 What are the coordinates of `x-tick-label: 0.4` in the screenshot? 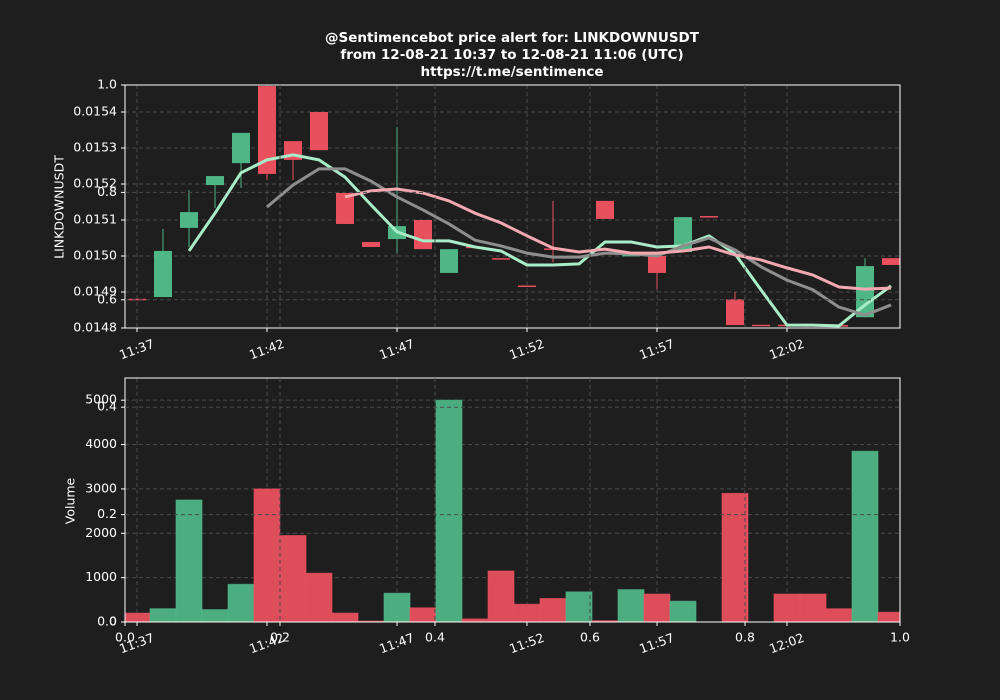 It's located at (435, 637).